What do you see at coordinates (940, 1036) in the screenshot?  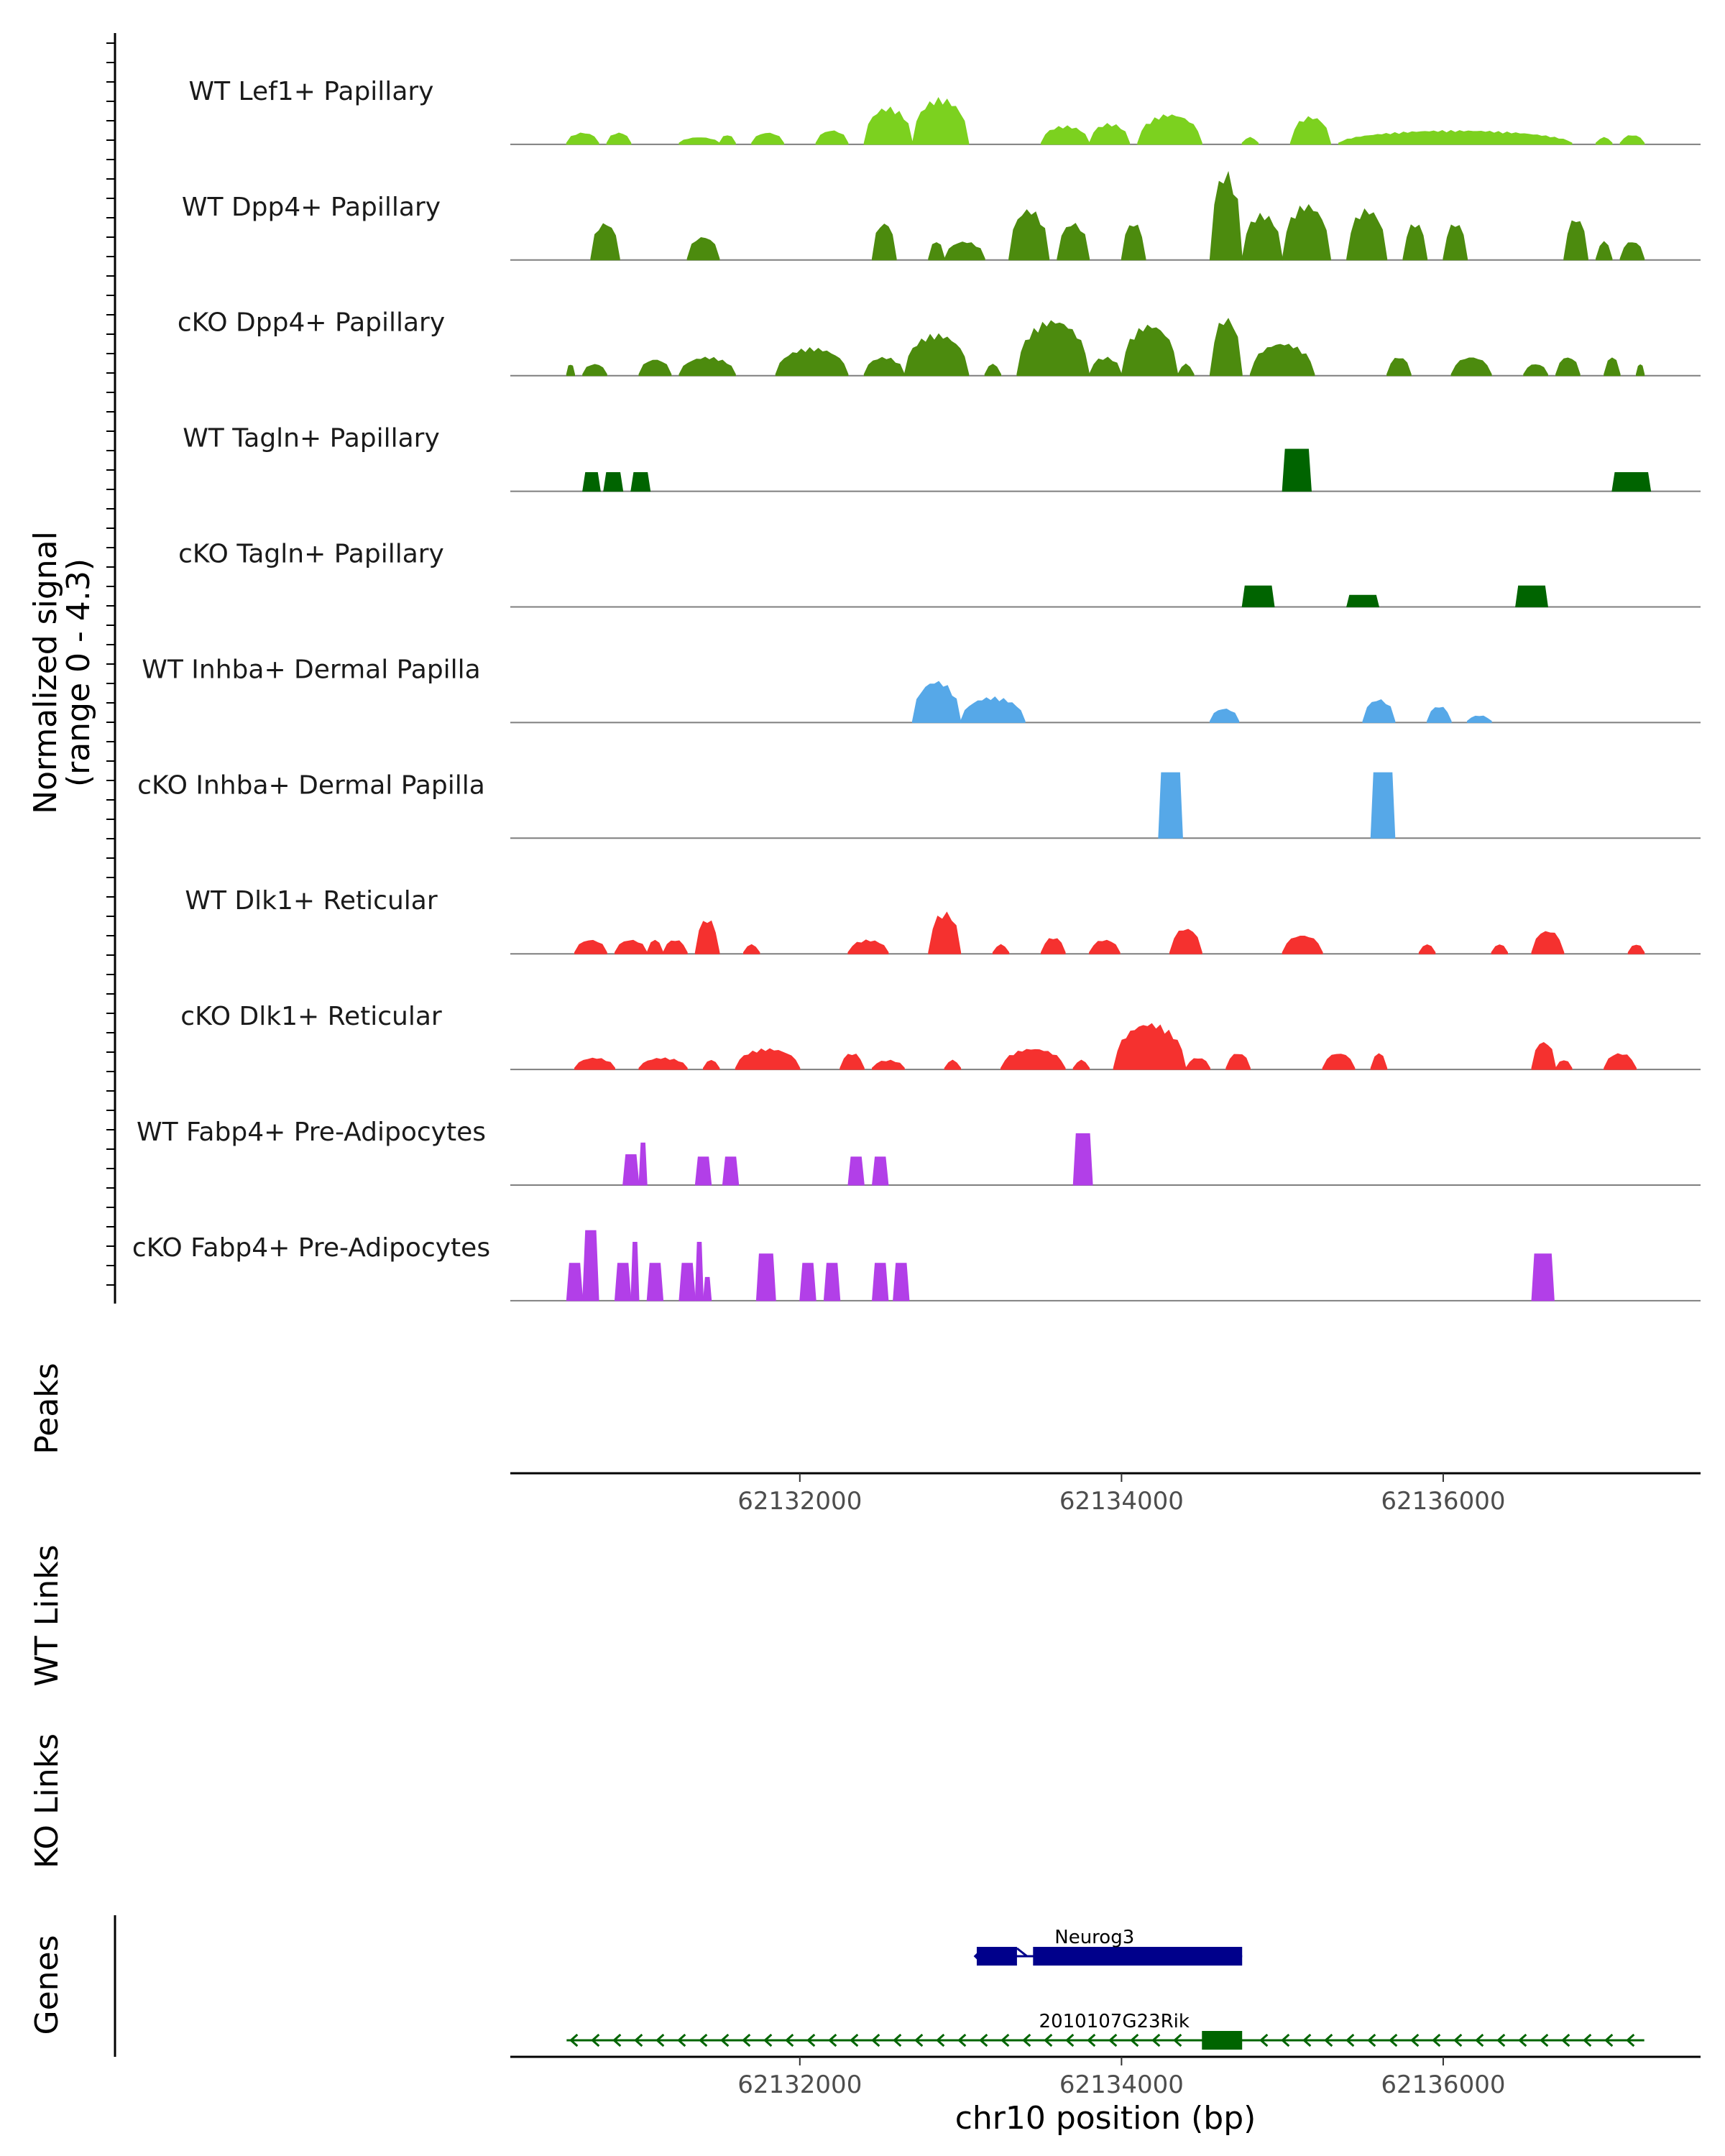 I see `track-9: cKO Dlk1+ Reticular` at bounding box center [940, 1036].